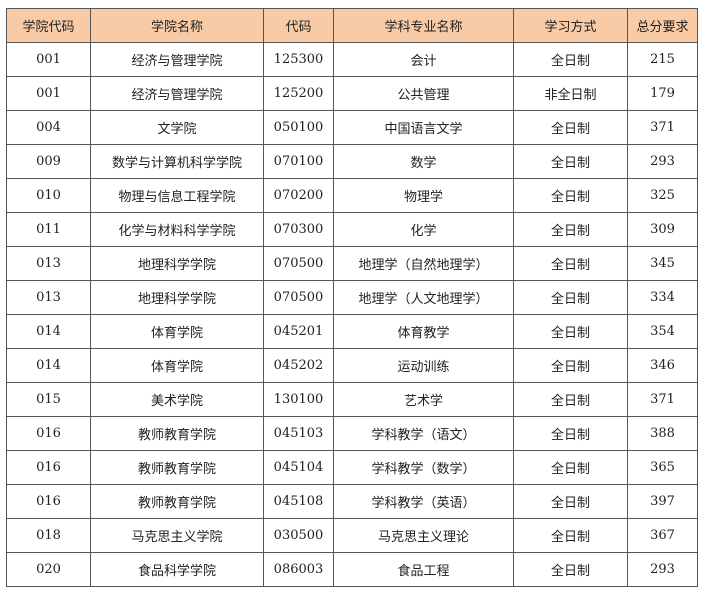 This screenshot has width=705, height=597. Describe the element at coordinates (423, 229) in the screenshot. I see `table-cell: 化学` at that location.